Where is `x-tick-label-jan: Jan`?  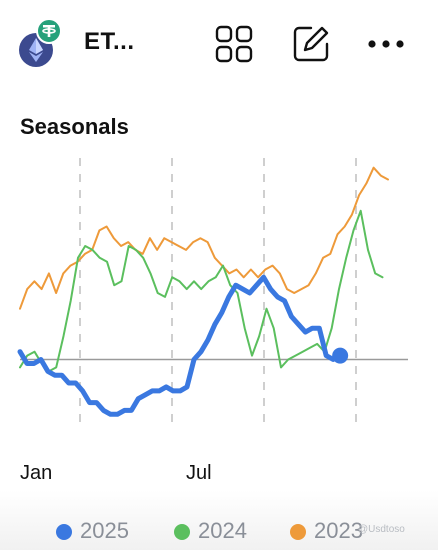 x-tick-label-jan: Jan is located at coordinates (36, 473).